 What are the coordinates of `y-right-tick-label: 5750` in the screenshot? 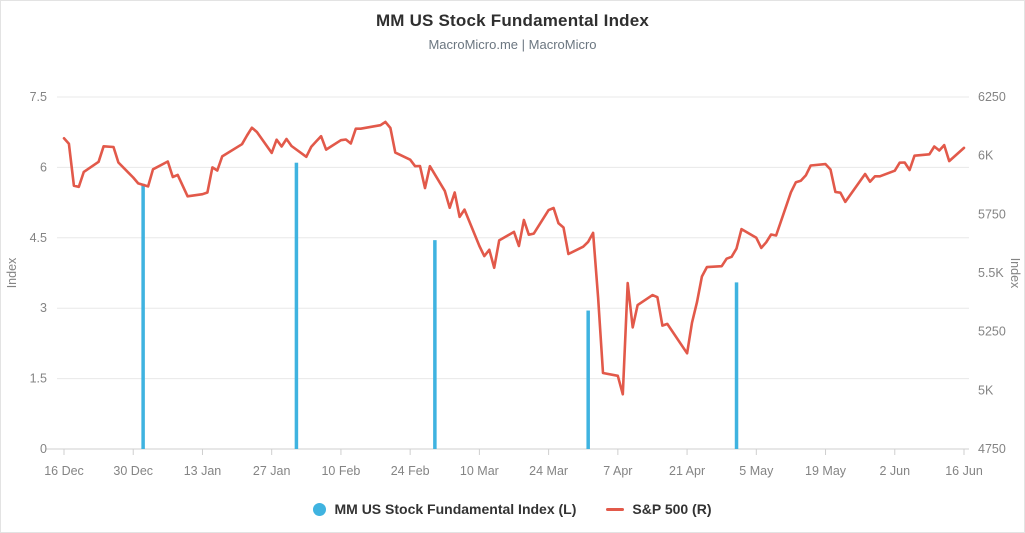 It's located at (992, 214).